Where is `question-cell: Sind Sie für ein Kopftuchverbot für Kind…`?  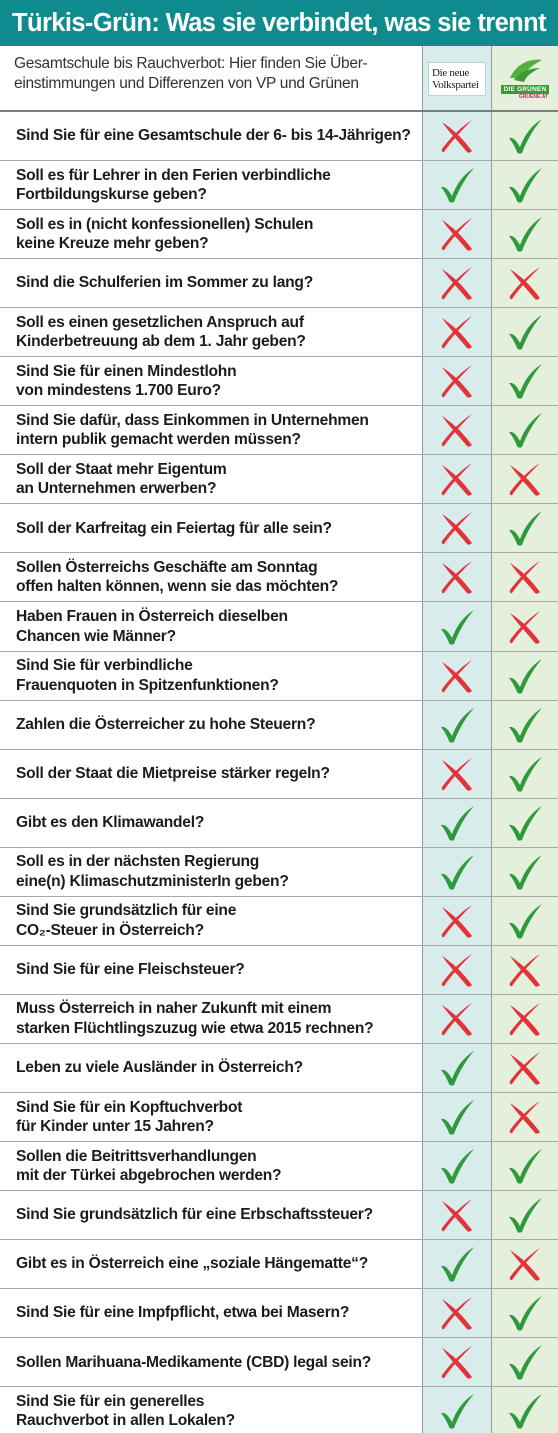
question-cell: Sind Sie für ein Kopftuchverbot für Kind… is located at coordinates (217, 1117).